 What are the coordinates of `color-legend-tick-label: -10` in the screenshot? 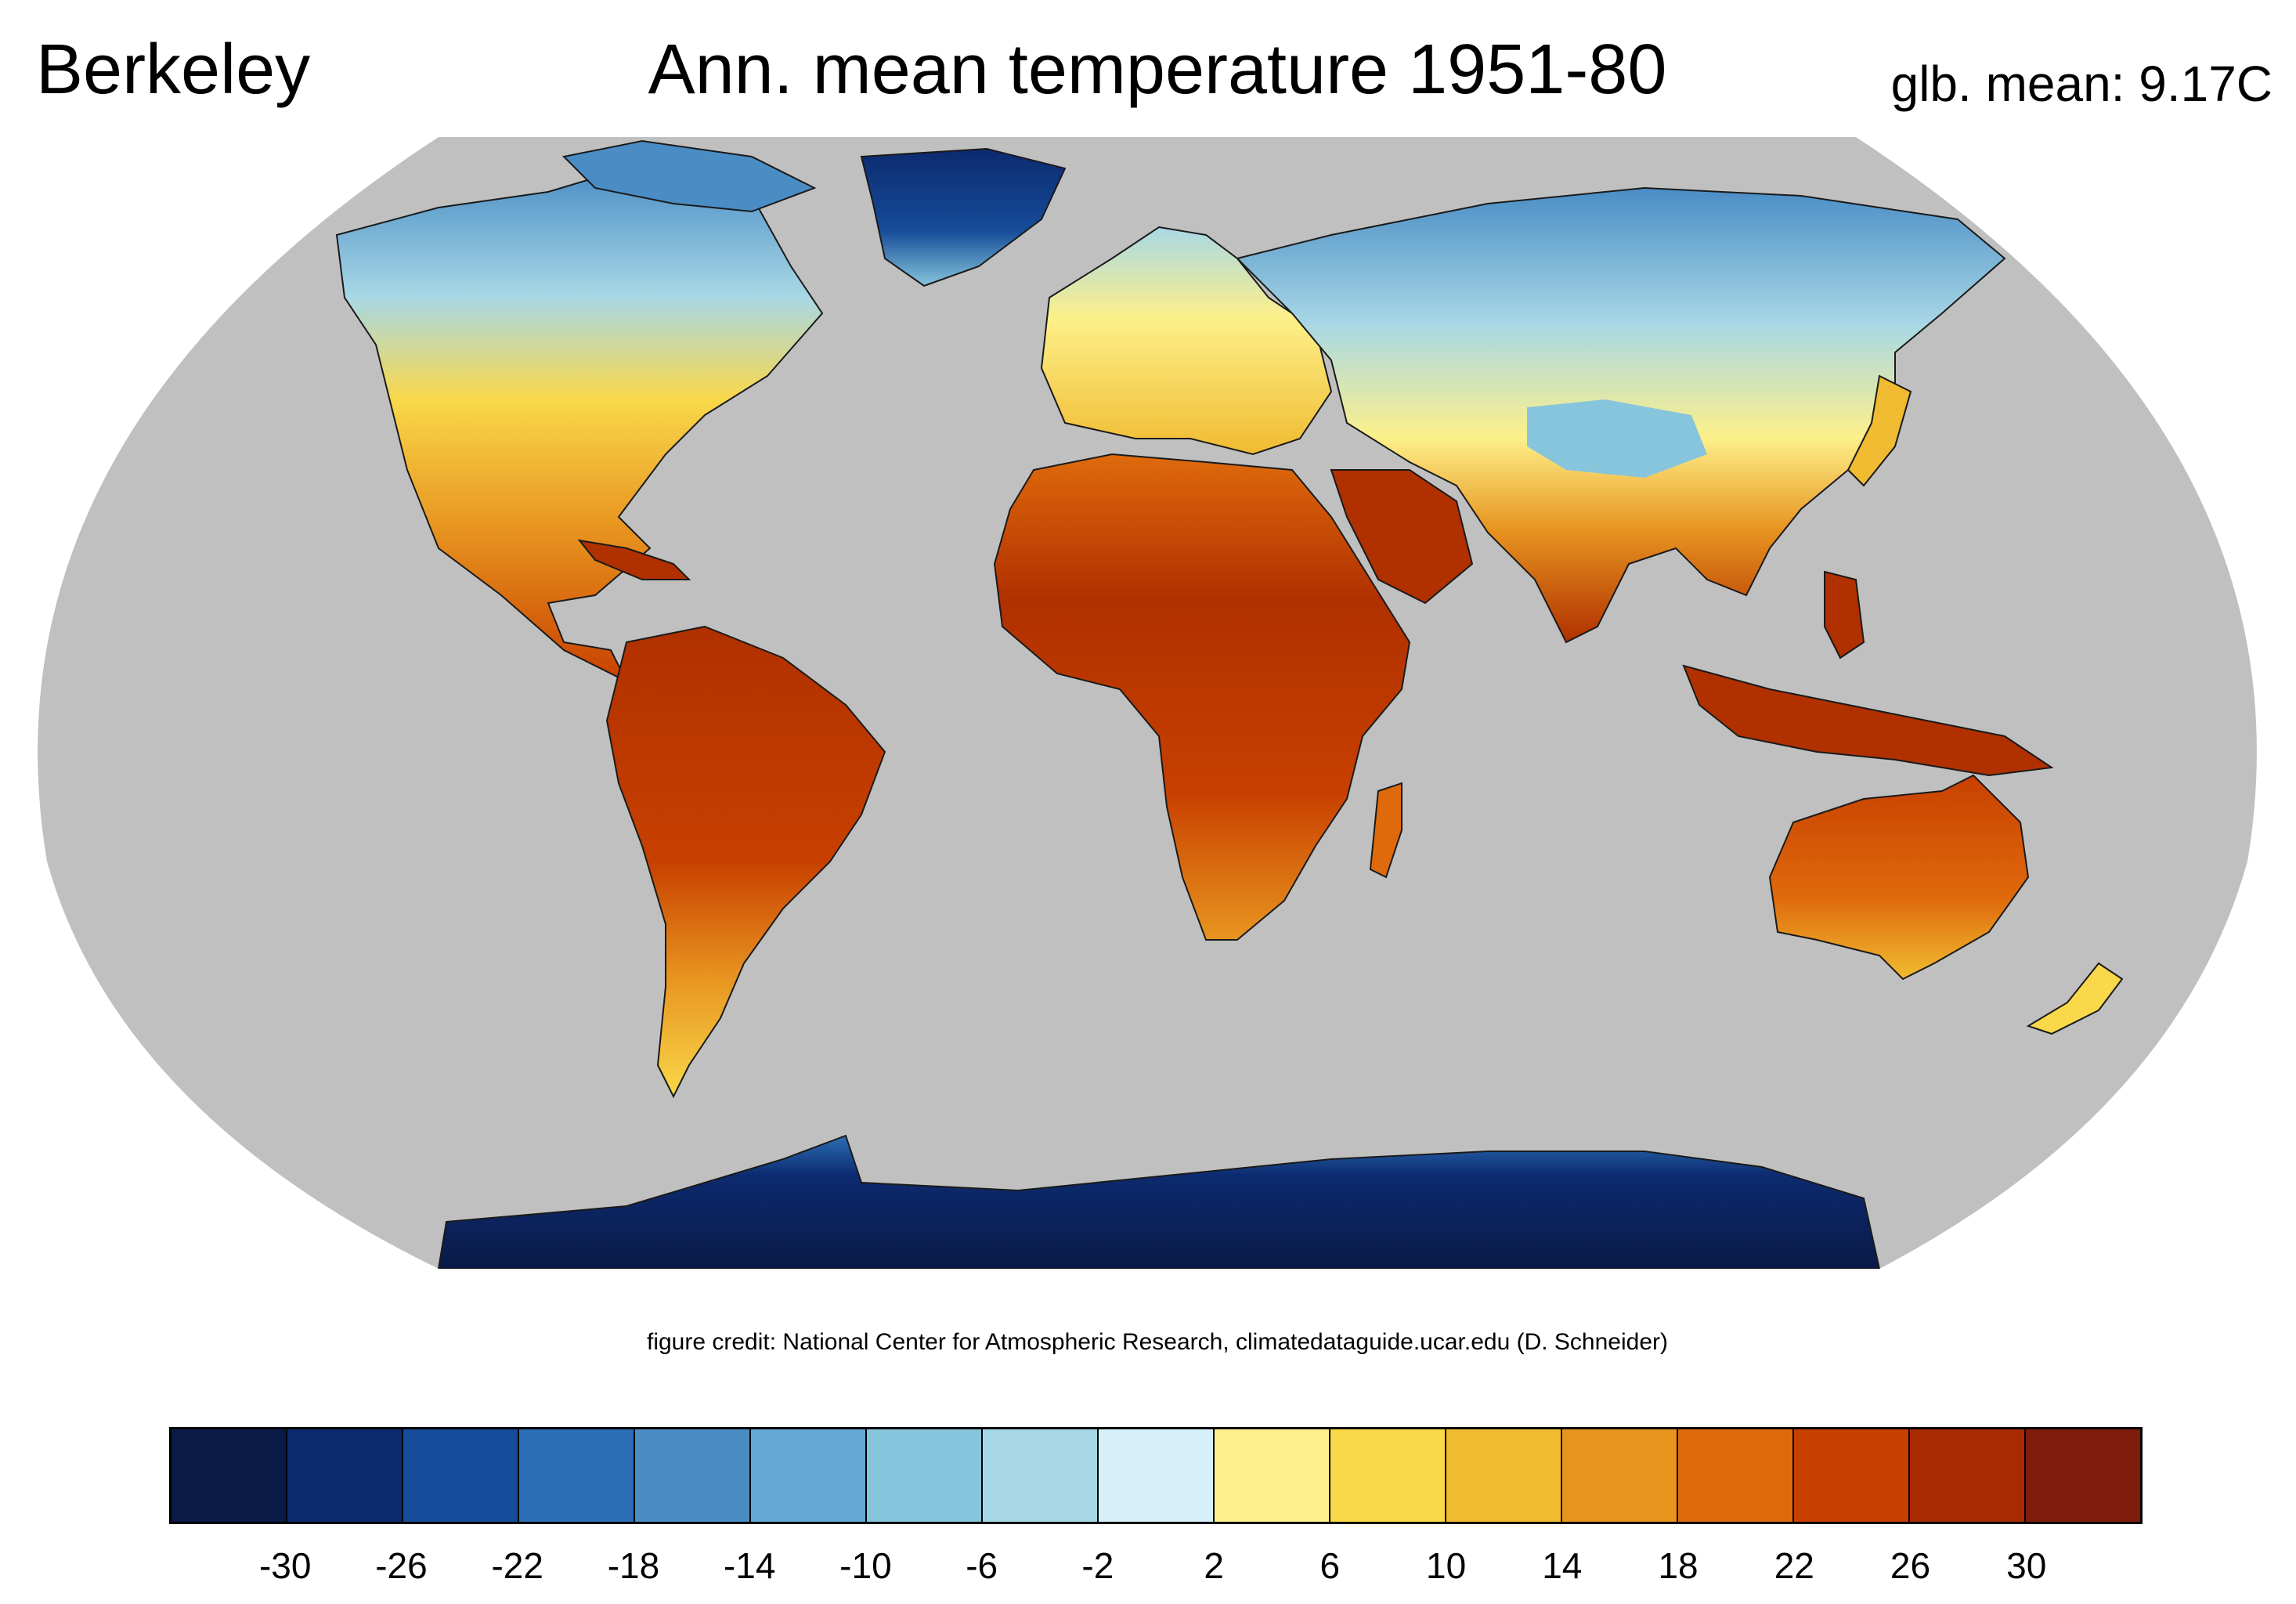 It's located at (865, 1565).